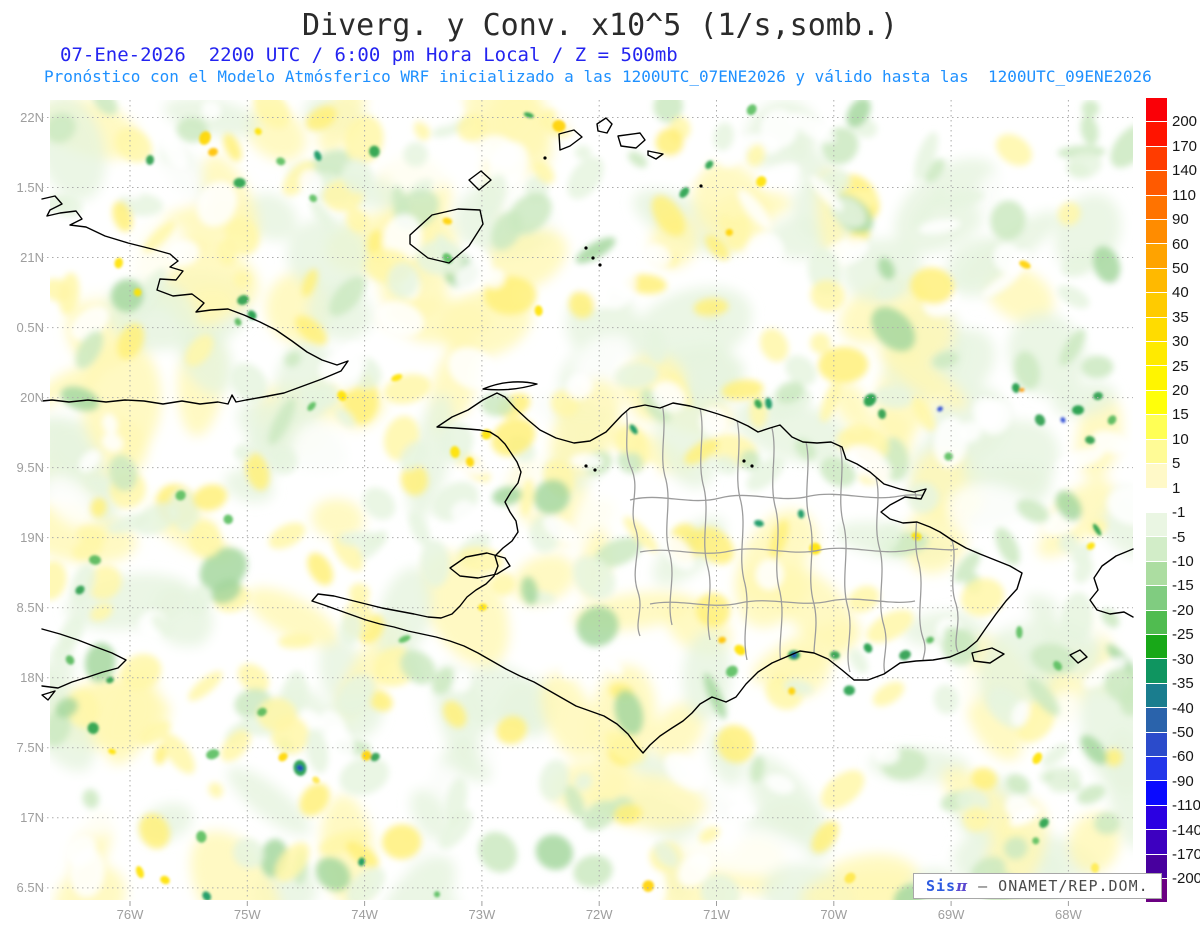 Image resolution: width=1200 pixels, height=927 pixels. Describe the element at coordinates (364, 914) in the screenshot. I see `lon-axis-label: 74W` at that location.